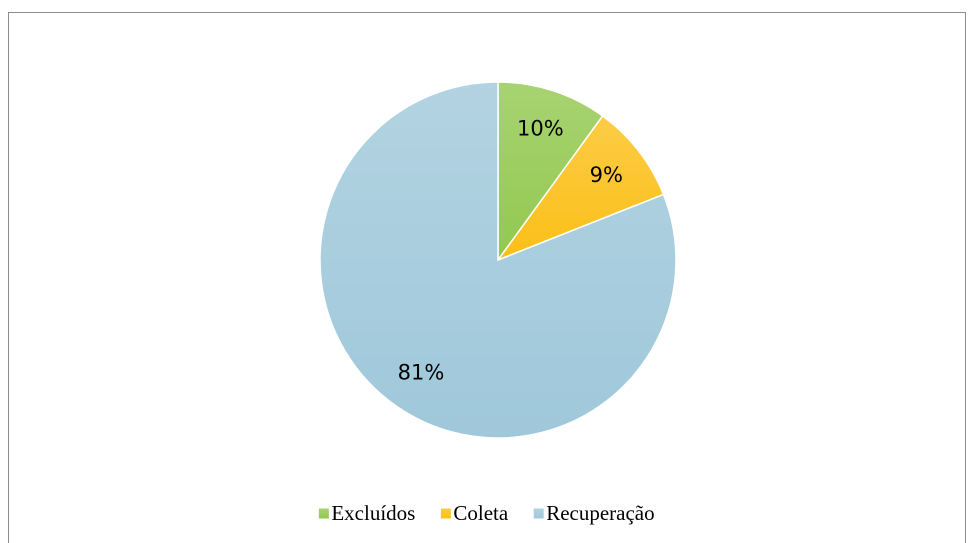 The height and width of the screenshot is (543, 974). I want to click on data-label: 10%, so click(540, 129).